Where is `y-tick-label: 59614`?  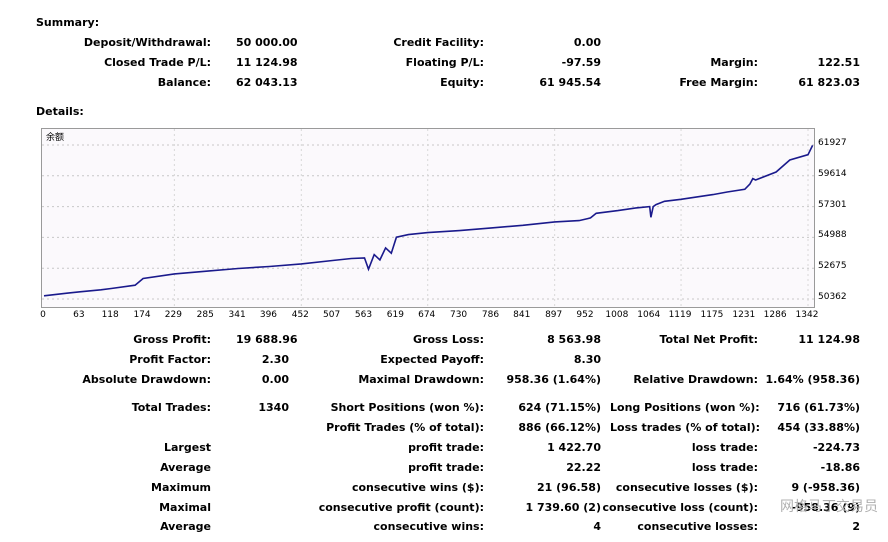
y-tick-label: 59614 is located at coordinates (832, 173).